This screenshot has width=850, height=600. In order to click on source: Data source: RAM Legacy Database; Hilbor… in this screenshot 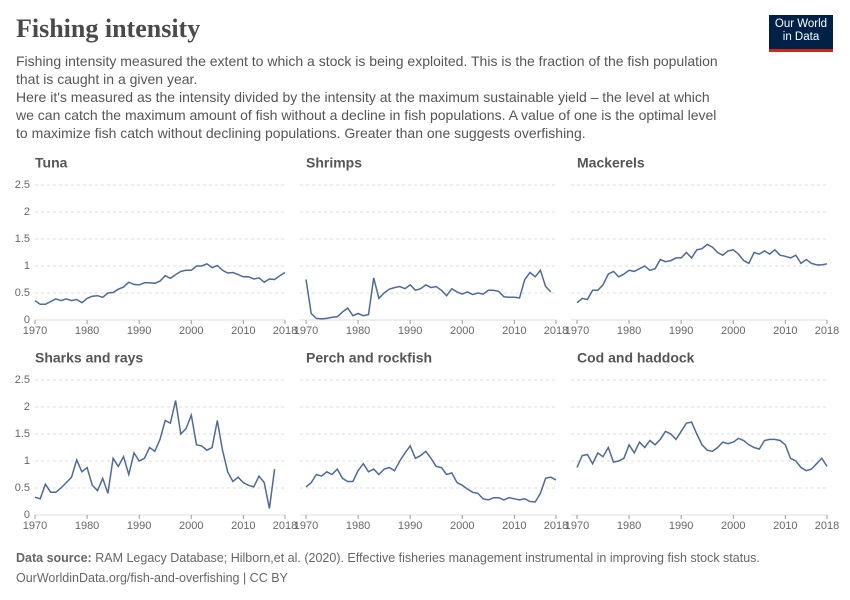, I will do `click(388, 558)`.